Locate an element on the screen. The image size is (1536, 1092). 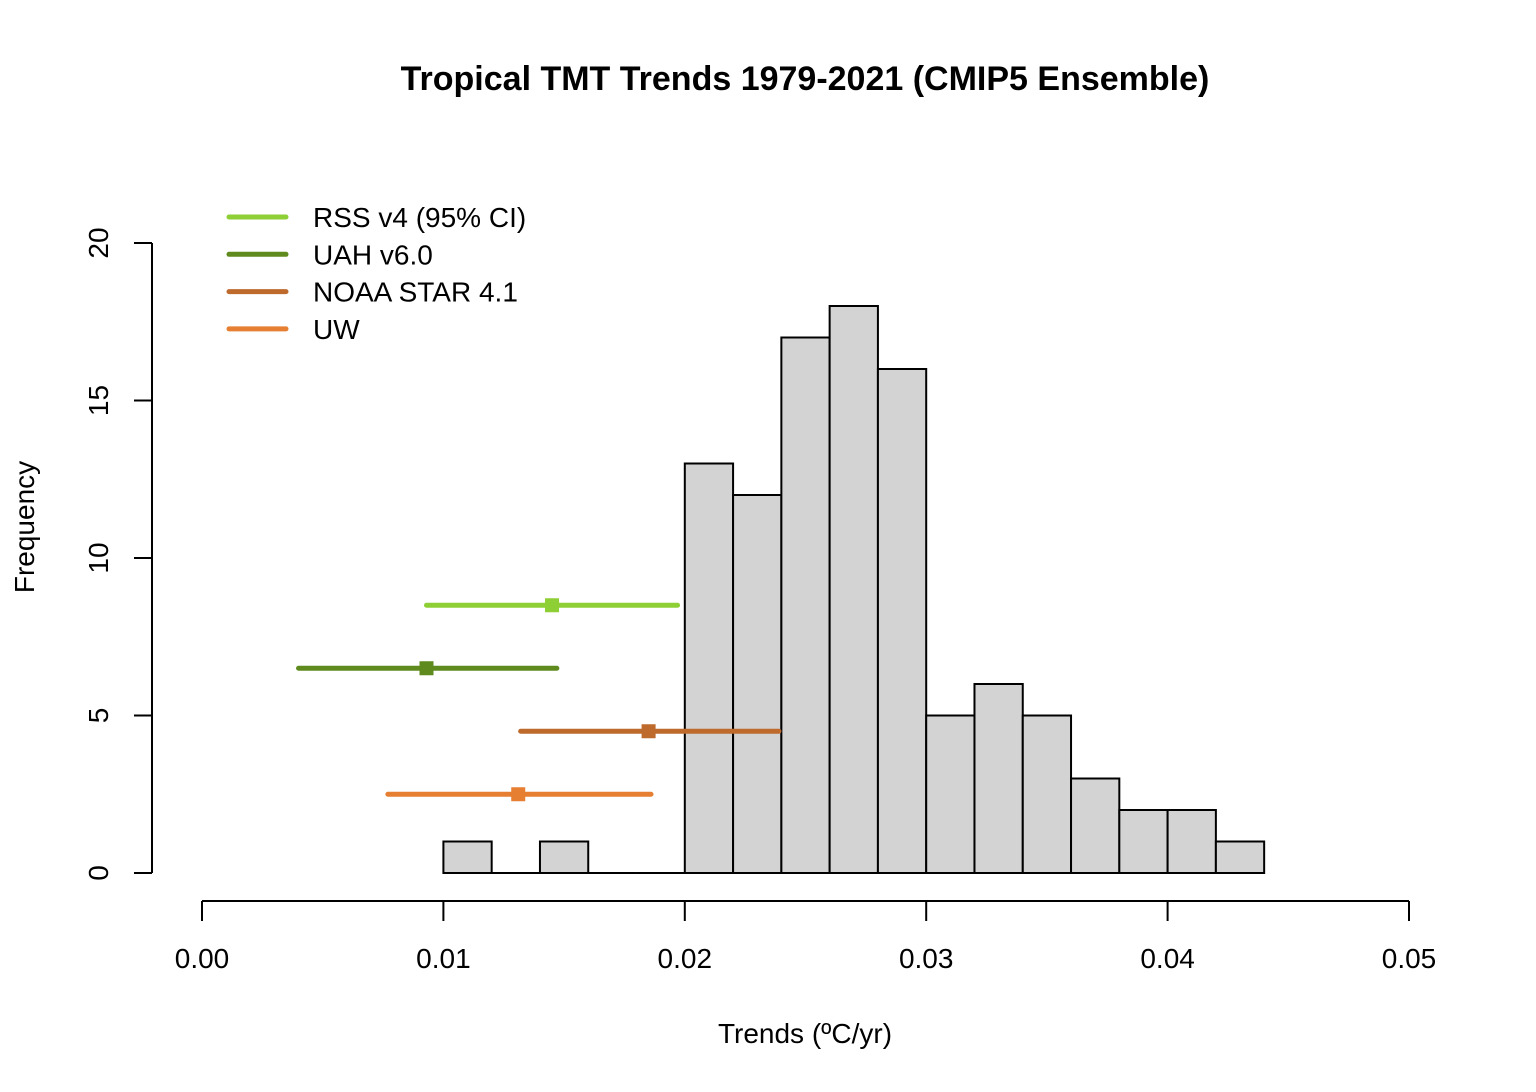
error-bars is located at coordinates (539, 700).